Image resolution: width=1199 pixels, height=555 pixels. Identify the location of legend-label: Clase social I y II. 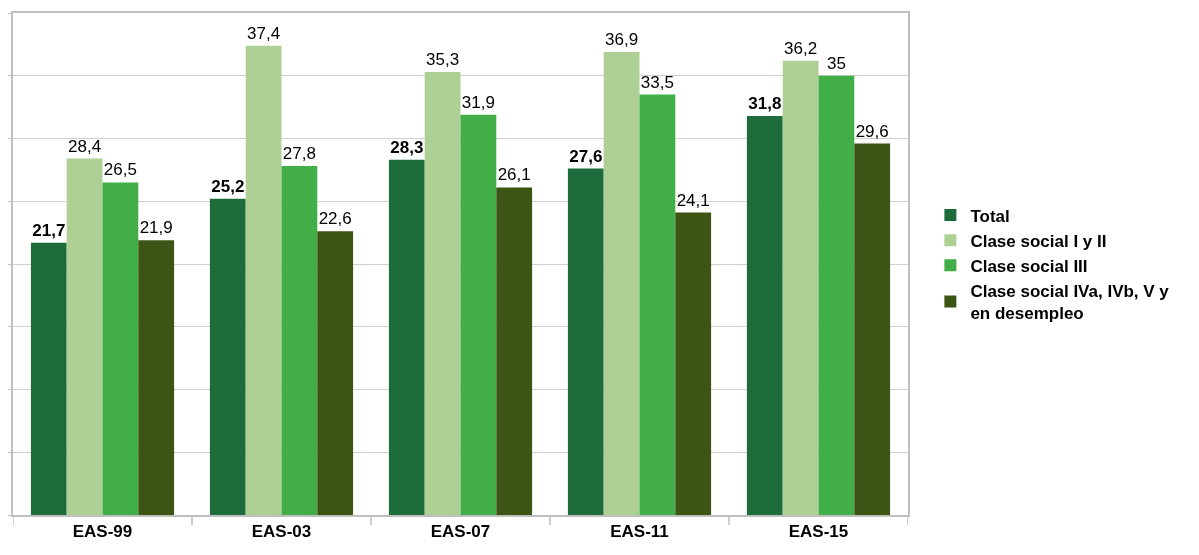
(1038, 241).